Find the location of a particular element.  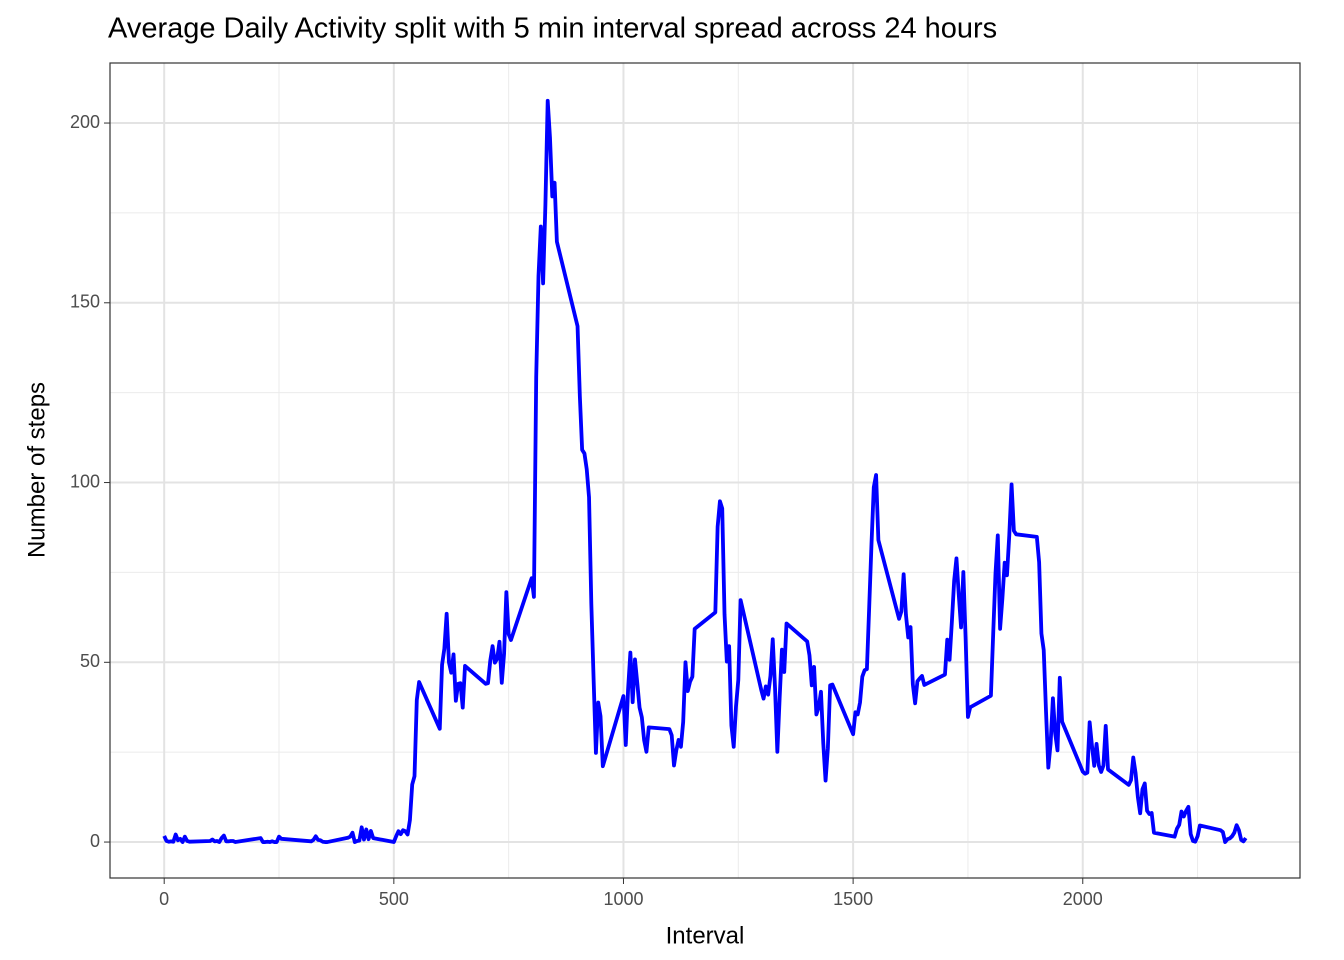

y-tick-label: 150 is located at coordinates (85, 302).